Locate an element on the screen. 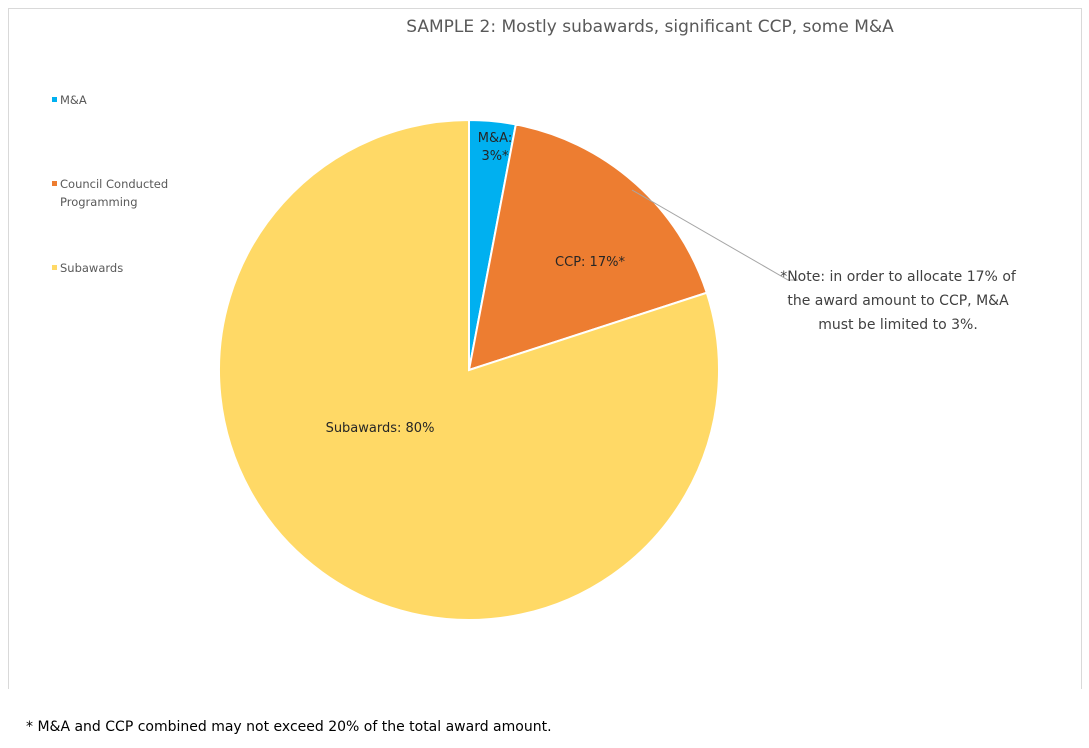  leader-line is located at coordinates (714, 235).